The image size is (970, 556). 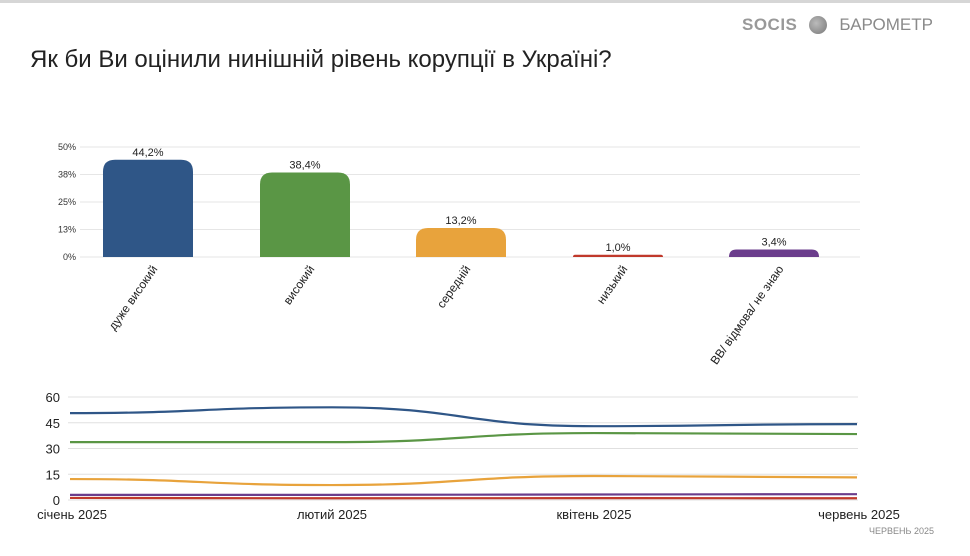 What do you see at coordinates (886, 24) in the screenshot?
I see `brand-label: БАРОМЕТР` at bounding box center [886, 24].